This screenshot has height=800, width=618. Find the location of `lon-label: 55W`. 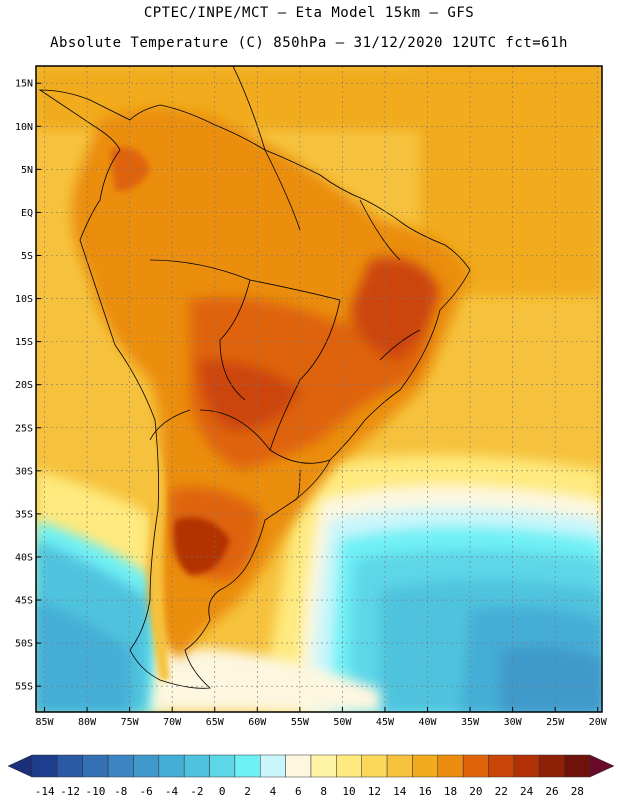

lon-label: 55W is located at coordinates (300, 722).